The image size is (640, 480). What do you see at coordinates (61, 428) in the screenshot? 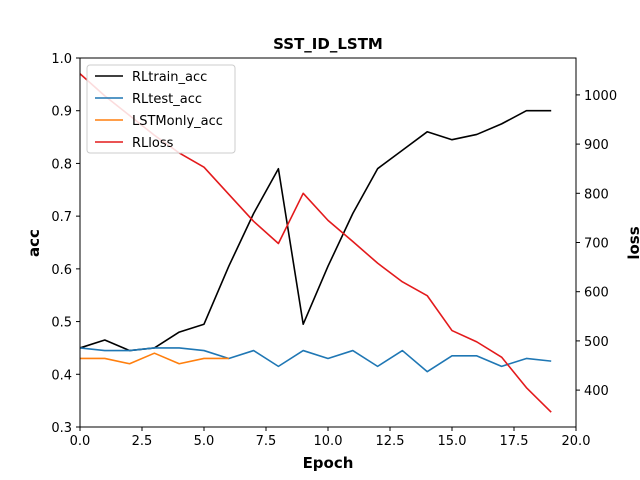
I see `y-tick-label: 0.3` at bounding box center [61, 428].